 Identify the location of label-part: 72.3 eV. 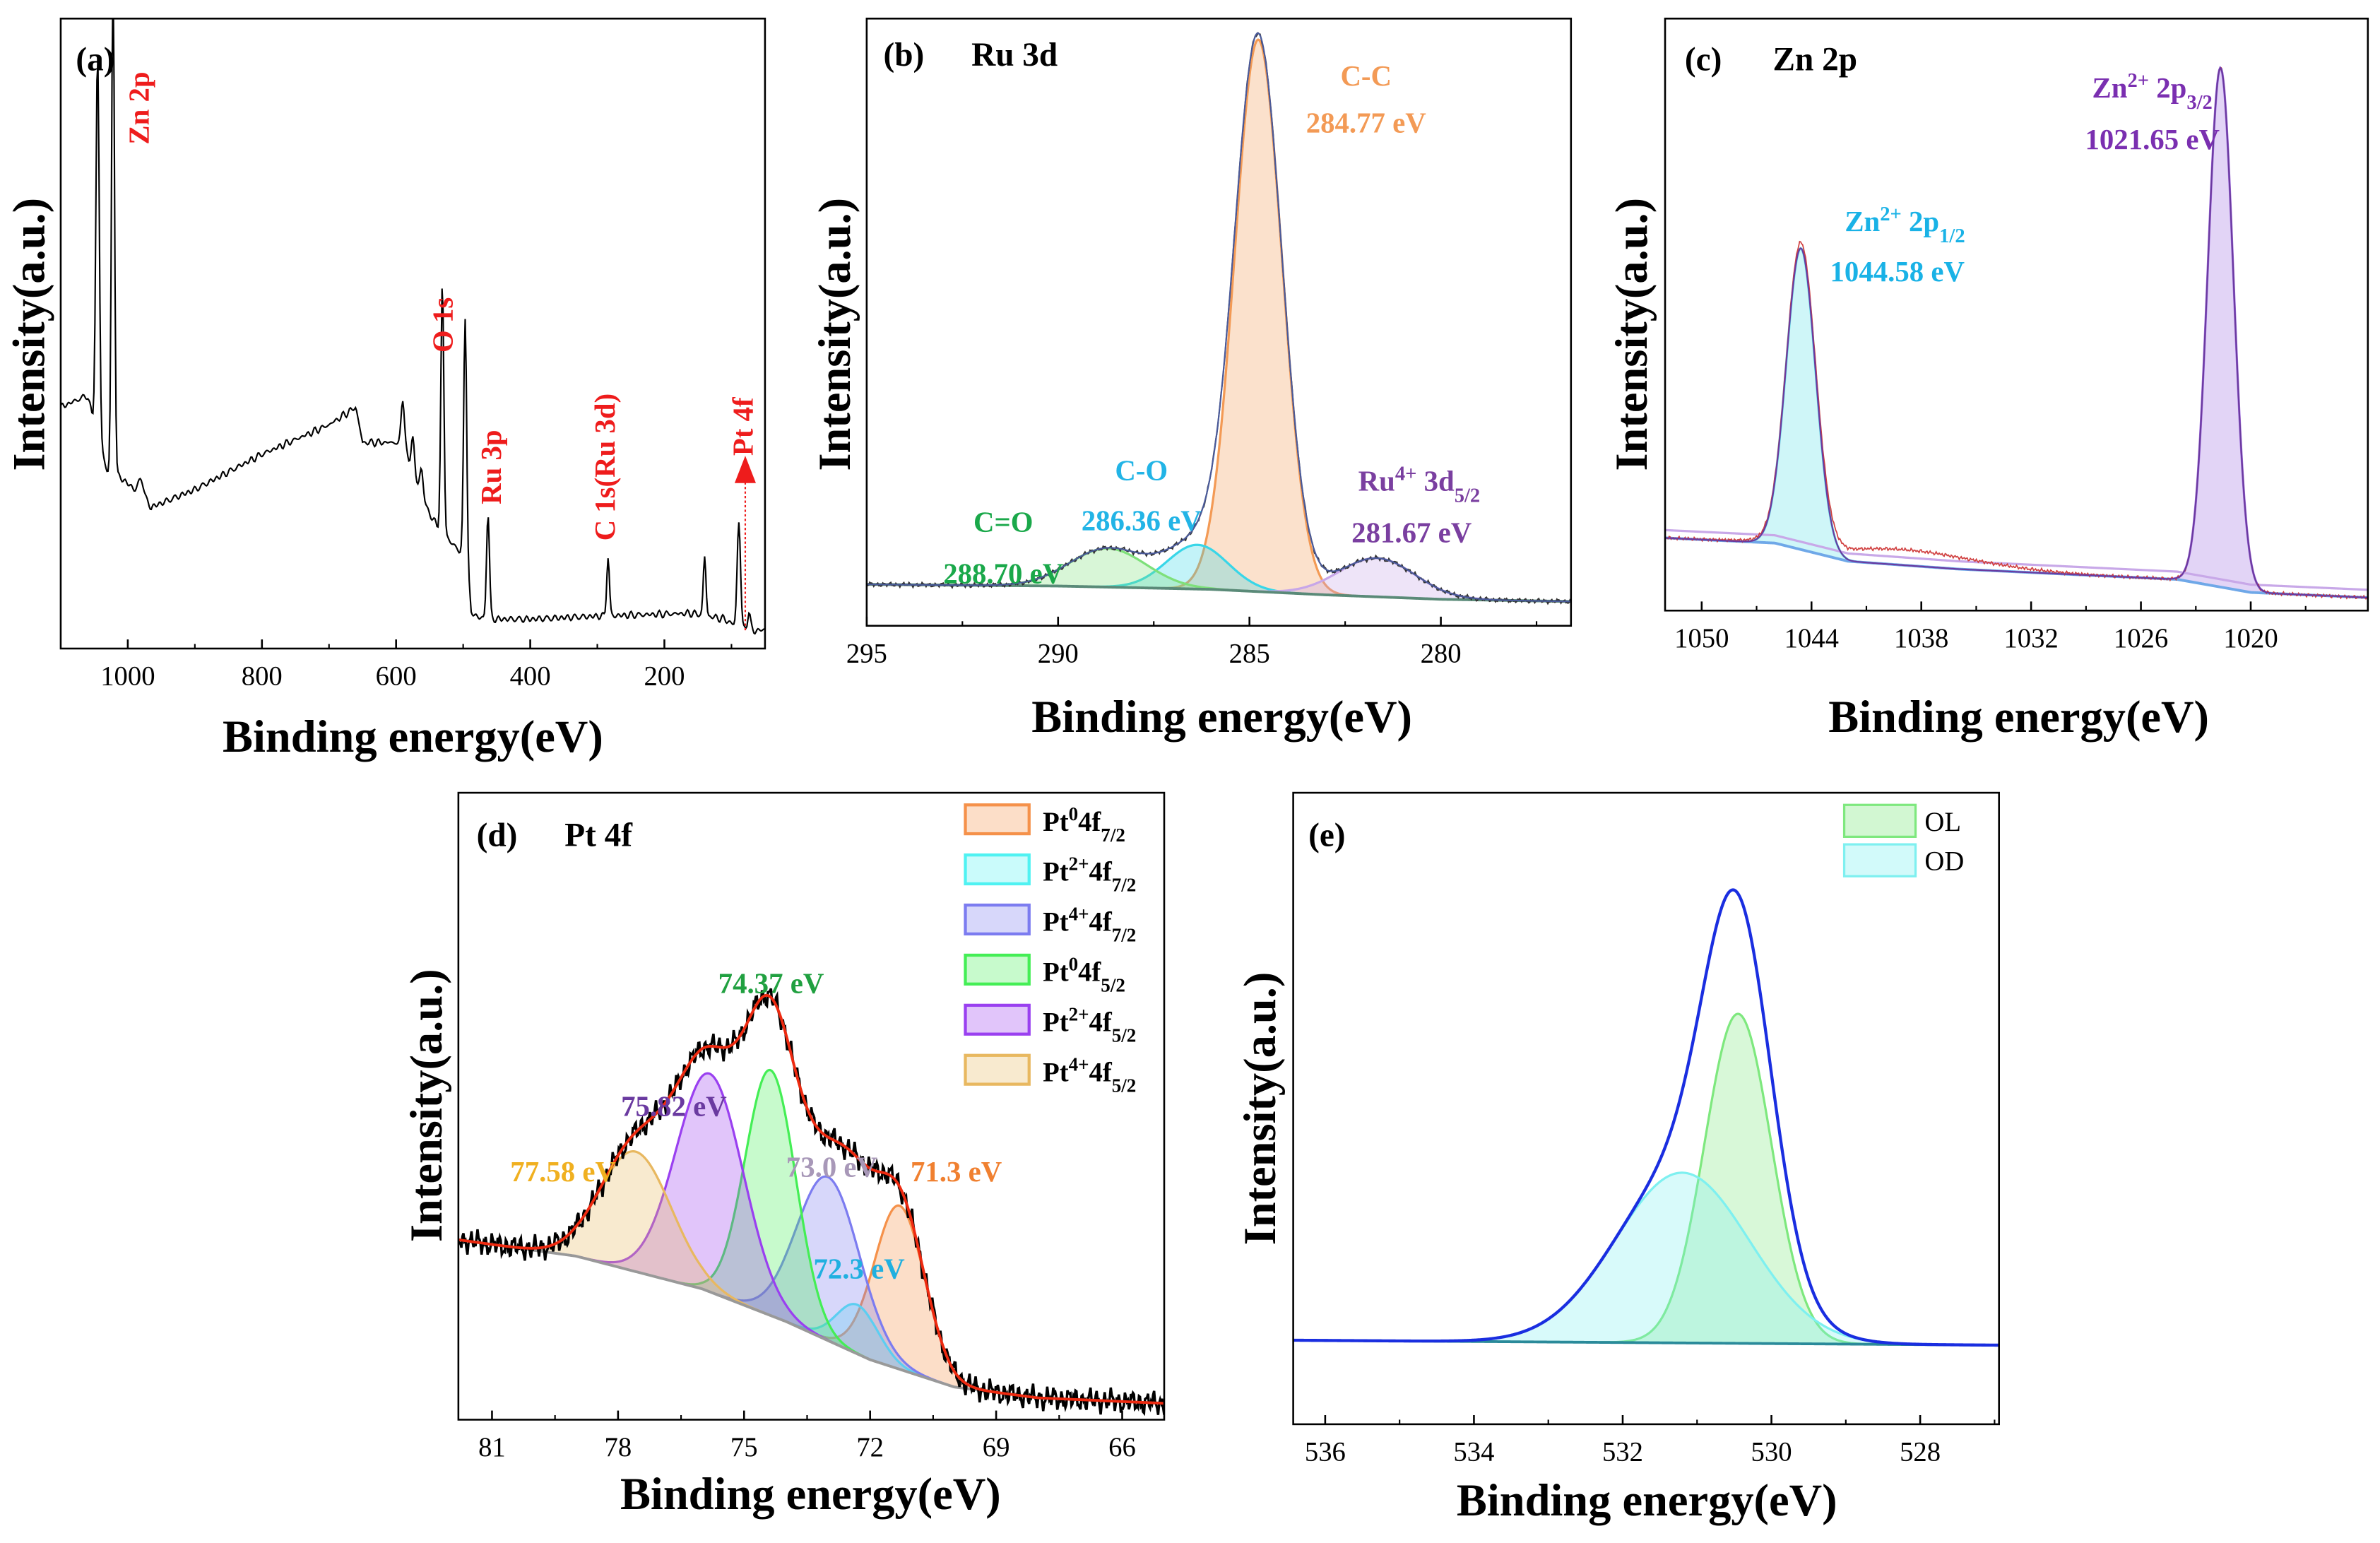
(859, 1269).